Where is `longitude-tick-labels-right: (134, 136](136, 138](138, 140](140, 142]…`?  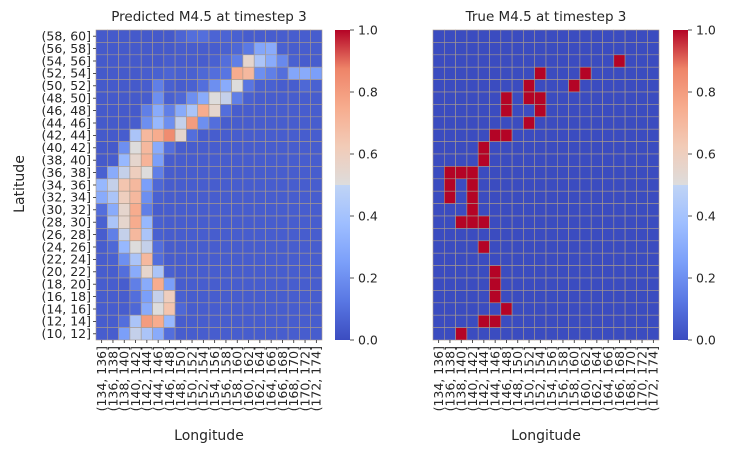 longitude-tick-labels-right: (134, 136](136, 138](138, 140](140, 142]… is located at coordinates (546, 375).